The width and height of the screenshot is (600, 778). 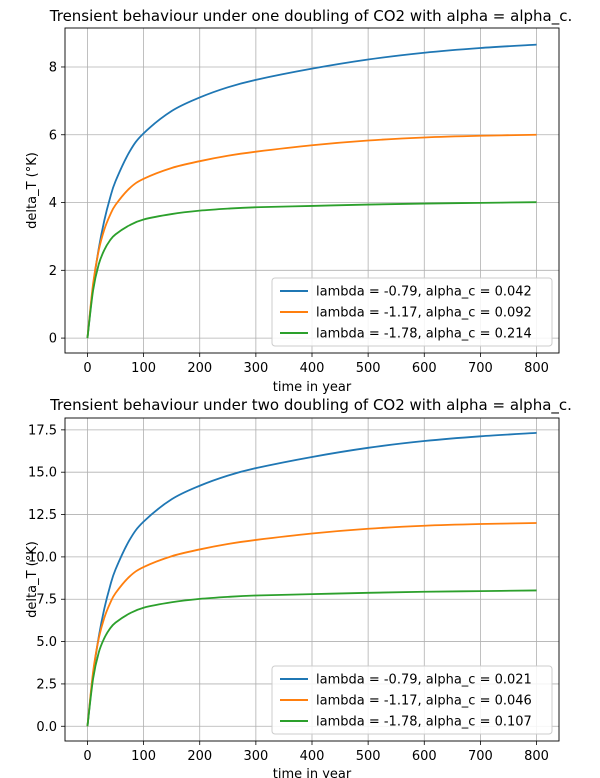 What do you see at coordinates (42, 473) in the screenshot?
I see `y-tick-label: 15.0` at bounding box center [42, 473].